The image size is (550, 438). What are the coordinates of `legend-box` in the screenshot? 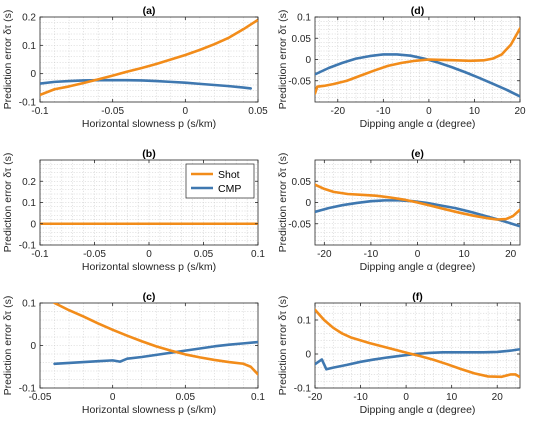 It's located at (220, 181).